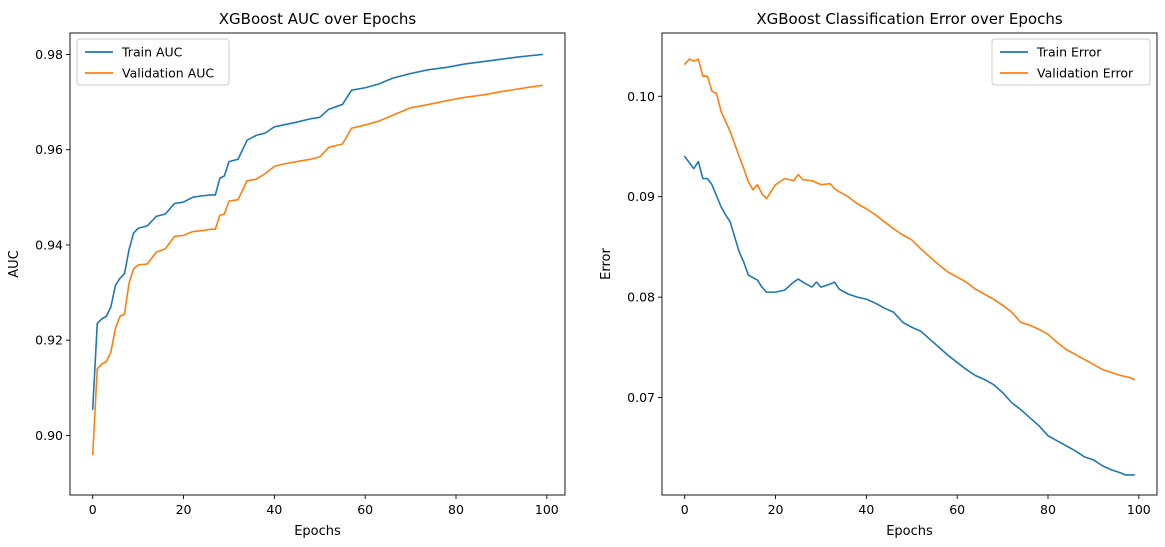 The width and height of the screenshot is (1165, 547). What do you see at coordinates (909, 19) in the screenshot?
I see `chart-title: XGBoost Classification Error over Epochs` at bounding box center [909, 19].